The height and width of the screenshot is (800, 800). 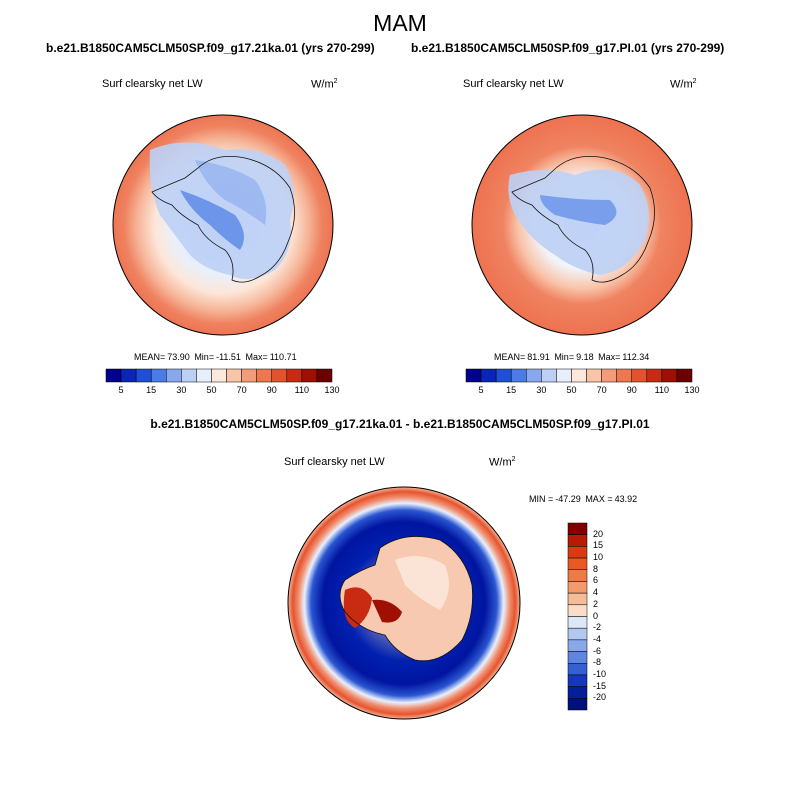 I want to click on panel-1-coastline, so click(x=223, y=219).